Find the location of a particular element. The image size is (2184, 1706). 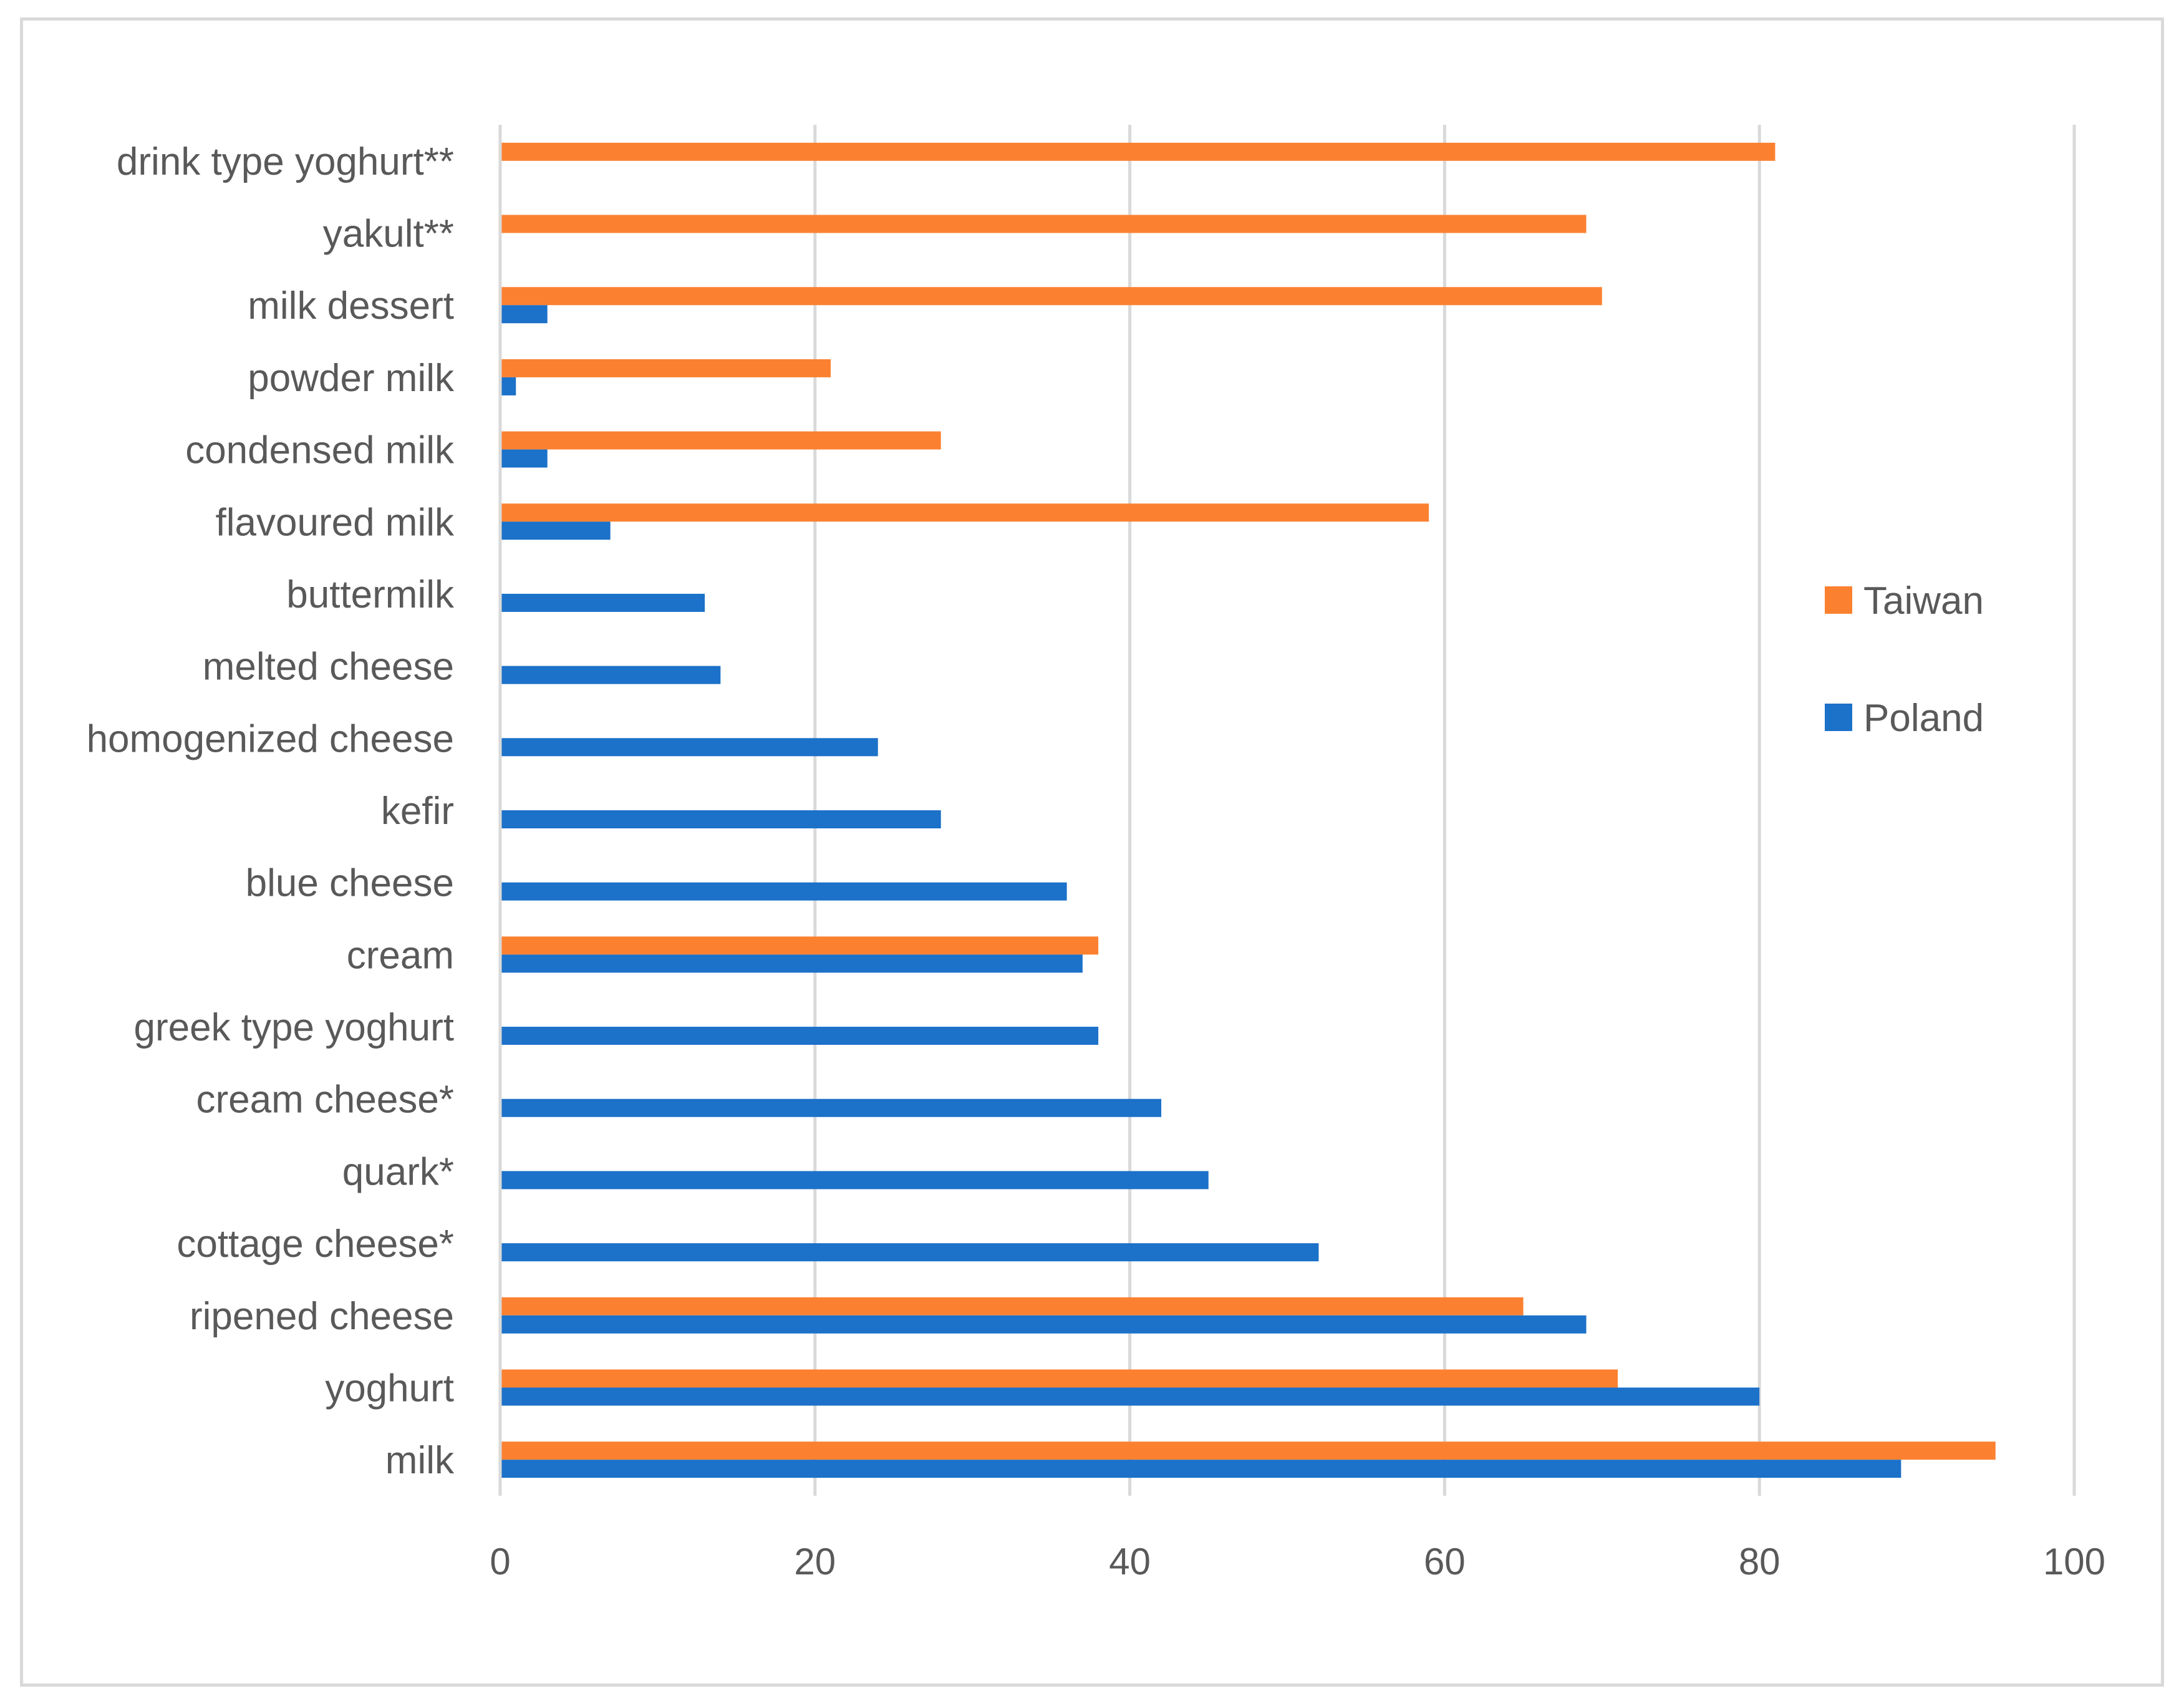

bar-taiwan-condensed-milk is located at coordinates (720, 440).